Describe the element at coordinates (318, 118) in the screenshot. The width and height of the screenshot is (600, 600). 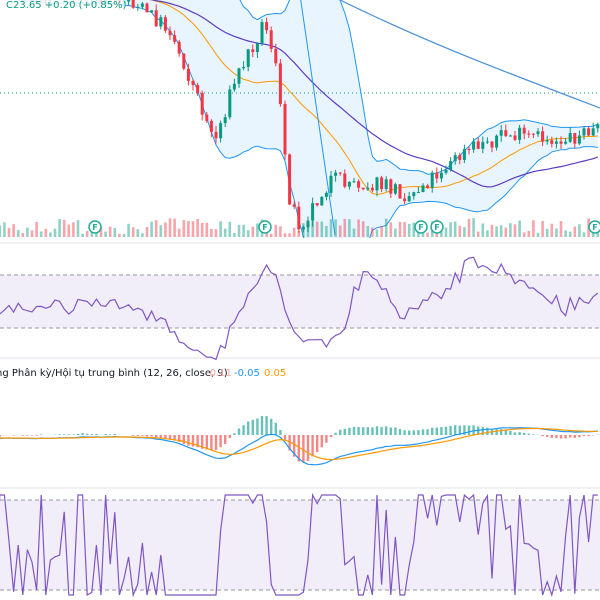
I see `trend-line` at that location.